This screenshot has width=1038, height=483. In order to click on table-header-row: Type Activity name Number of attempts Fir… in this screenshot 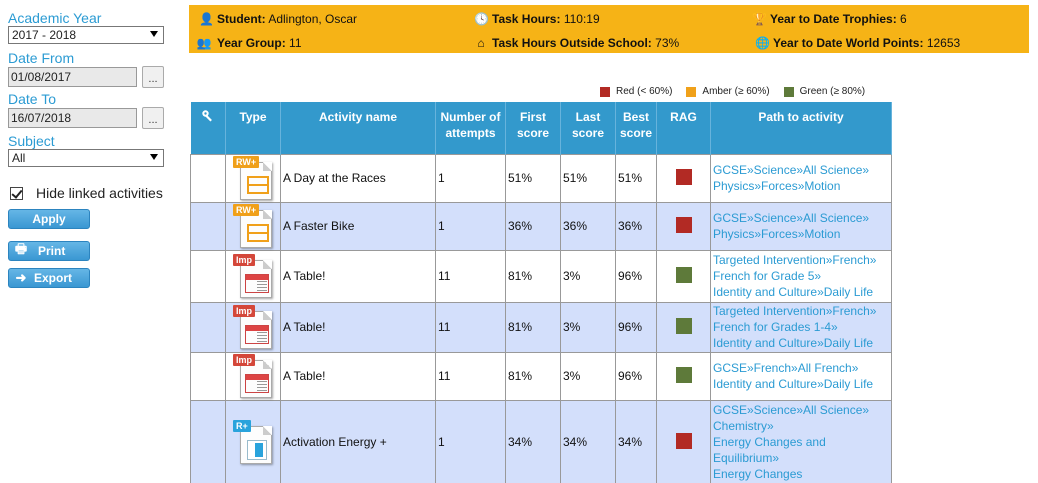, I will do `click(541, 128)`.